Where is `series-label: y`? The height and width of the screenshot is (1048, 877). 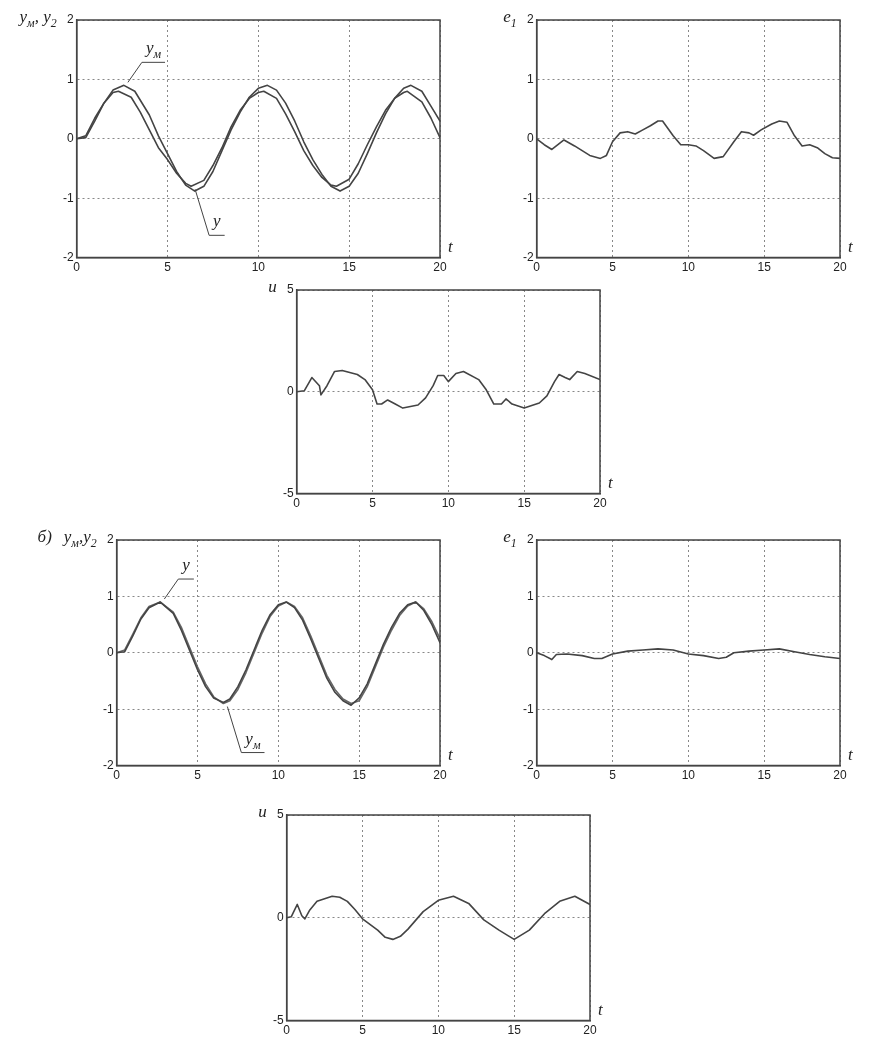
series-label: y is located at coordinates (216, 221).